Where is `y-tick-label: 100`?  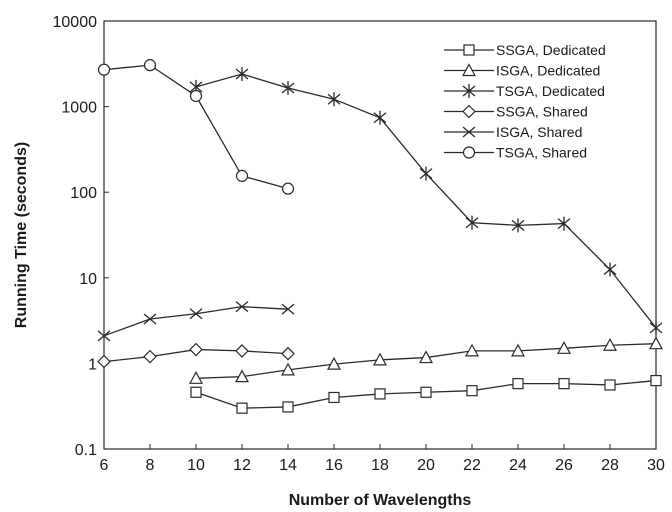
y-tick-label: 100 is located at coordinates (83, 193).